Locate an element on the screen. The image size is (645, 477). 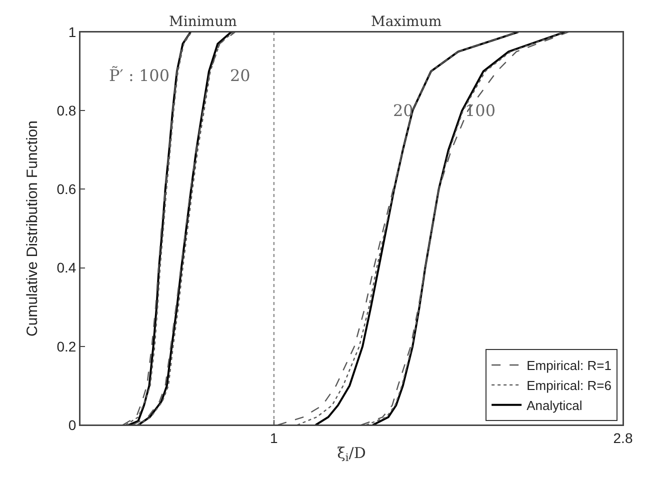
legend-label: Analytical is located at coordinates (554, 405).